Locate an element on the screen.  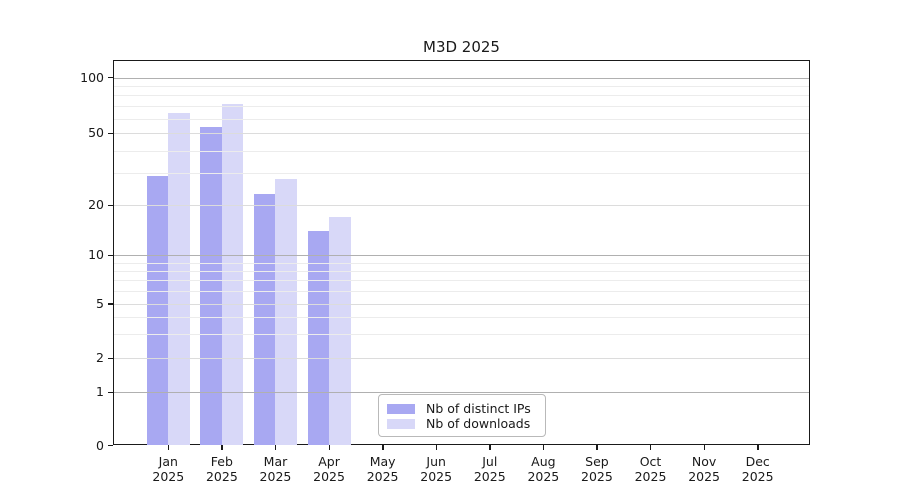
x-label-month: Jul is located at coordinates (490, 461).